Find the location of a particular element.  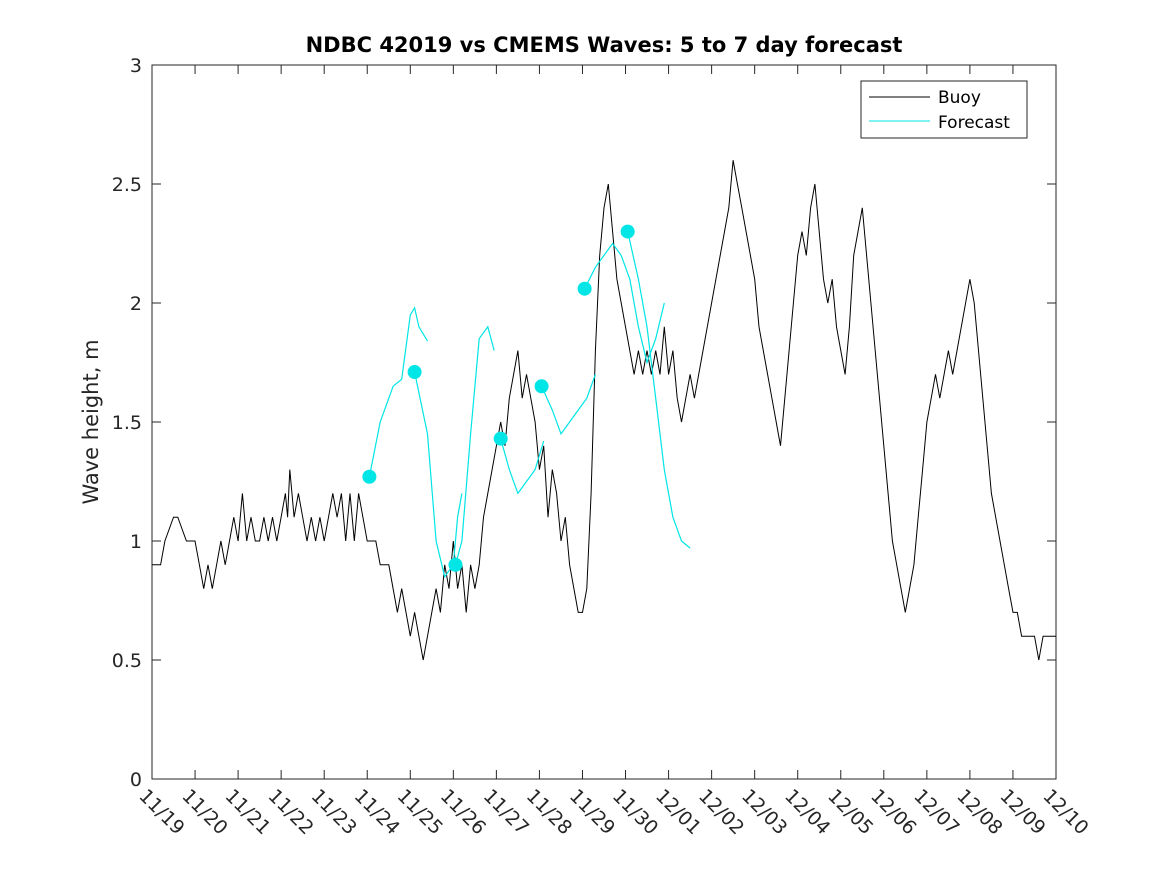

x-tick-label: 12/10 is located at coordinates (1065, 812).